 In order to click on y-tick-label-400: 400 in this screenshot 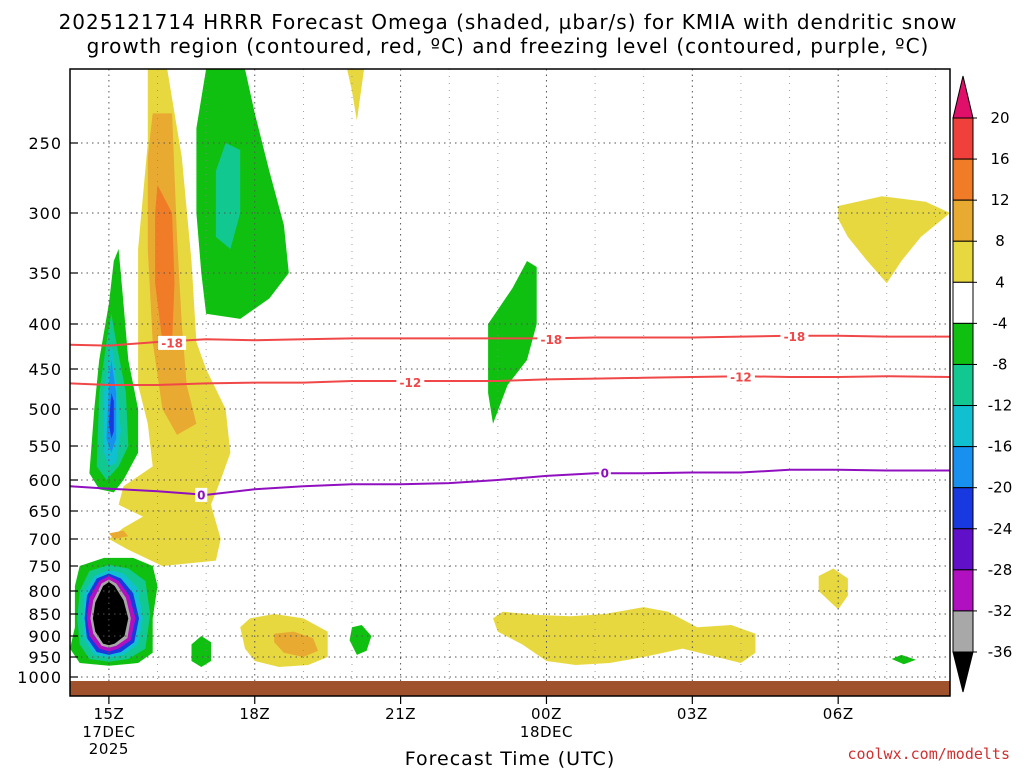, I will do `click(45, 324)`.